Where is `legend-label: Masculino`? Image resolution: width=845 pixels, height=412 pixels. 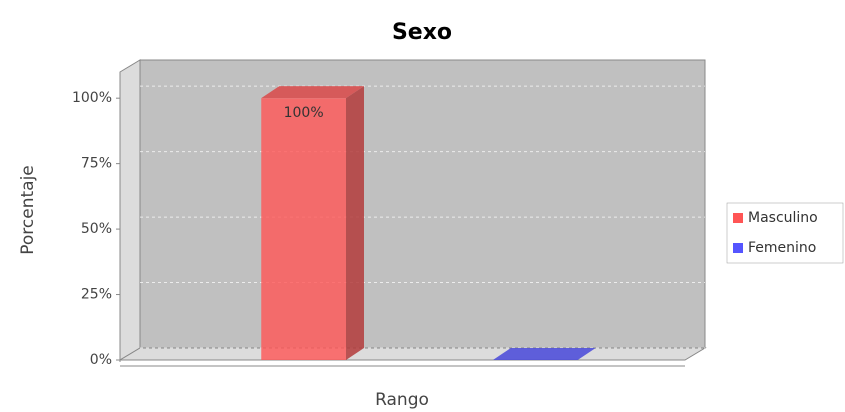
legend-label: Masculino is located at coordinates (783, 218).